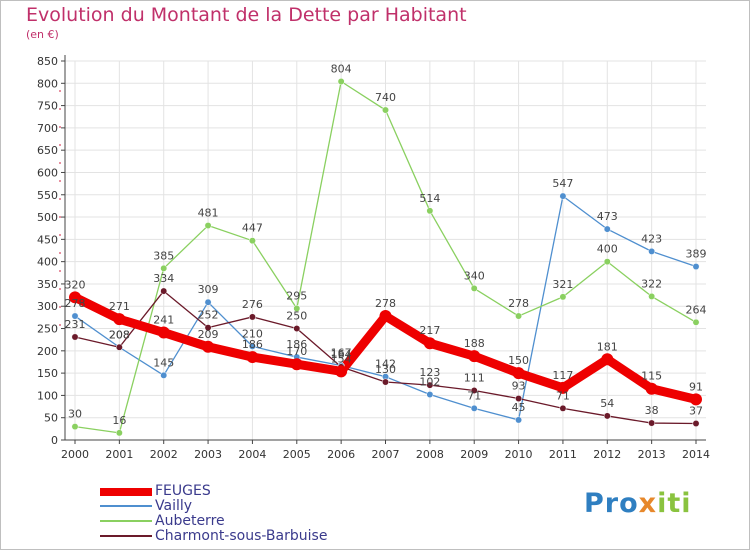 This screenshot has height=550, width=750. I want to click on data-label-vailly: 389, so click(696, 254).